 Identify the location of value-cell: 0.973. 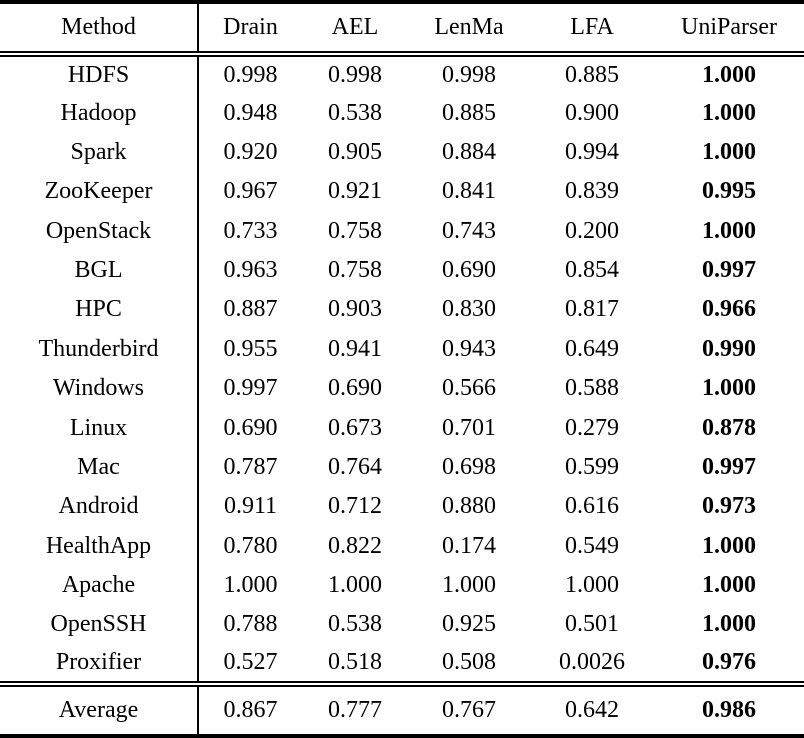
(729, 506).